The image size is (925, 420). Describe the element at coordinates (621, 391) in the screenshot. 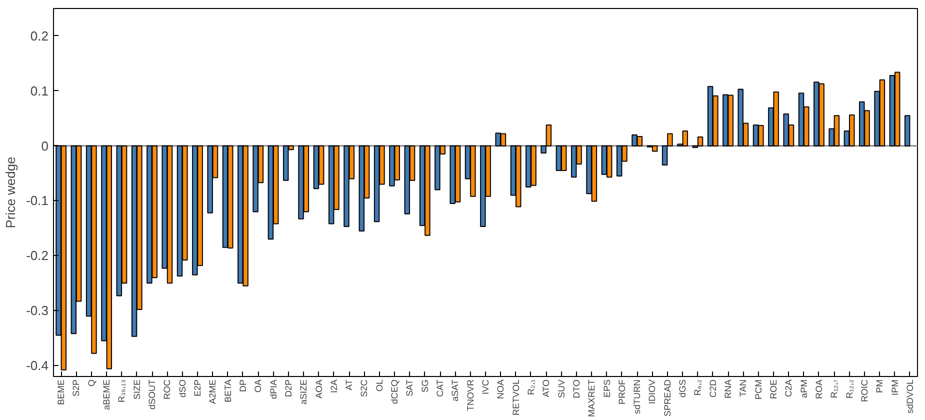

I see `x-tick-label: PROF` at that location.